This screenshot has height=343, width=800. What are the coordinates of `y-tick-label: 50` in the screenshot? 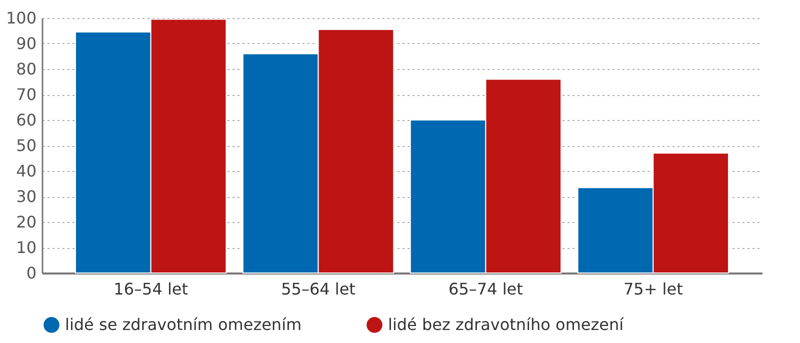 It's located at (26, 145).